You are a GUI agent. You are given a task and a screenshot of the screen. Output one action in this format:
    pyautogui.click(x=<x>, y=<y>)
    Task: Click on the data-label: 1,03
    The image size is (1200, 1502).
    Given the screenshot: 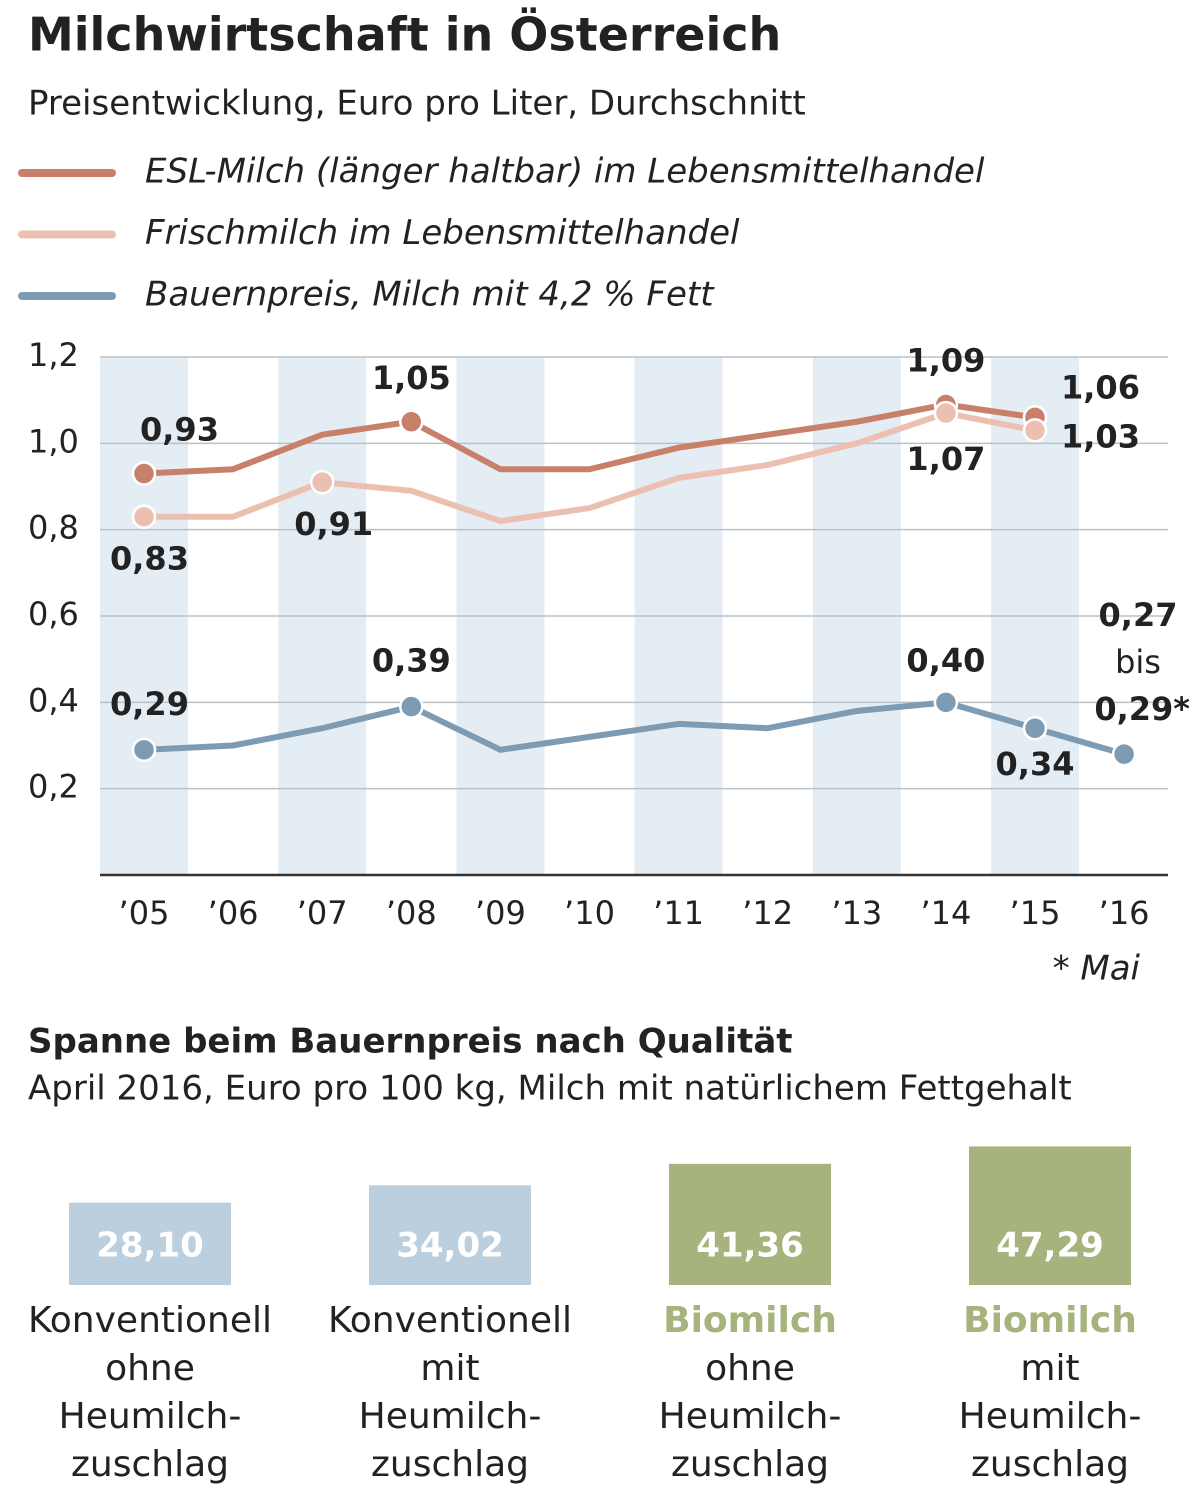 What is the action you would take?
    pyautogui.click(x=1100, y=436)
    